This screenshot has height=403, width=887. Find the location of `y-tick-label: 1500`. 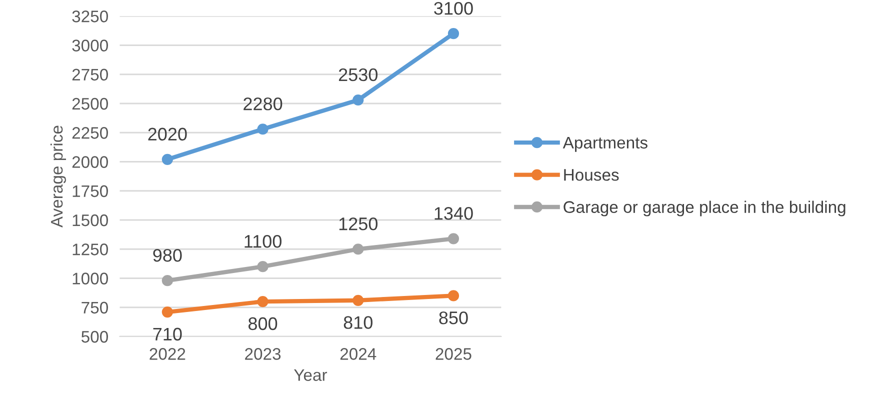

y-tick-label: 1500 is located at coordinates (90, 220).